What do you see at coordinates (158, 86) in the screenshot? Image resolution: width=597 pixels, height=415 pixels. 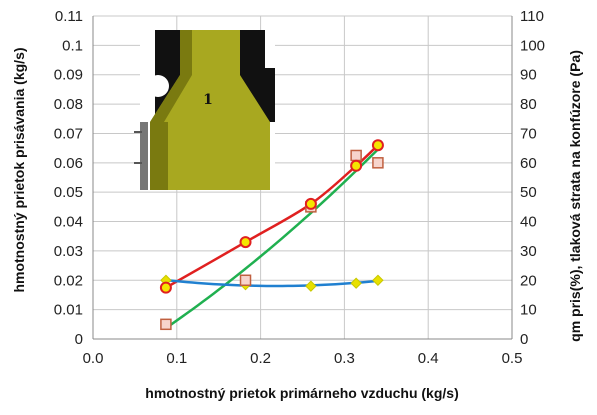 I see `inset-inlet-hole` at bounding box center [158, 86].